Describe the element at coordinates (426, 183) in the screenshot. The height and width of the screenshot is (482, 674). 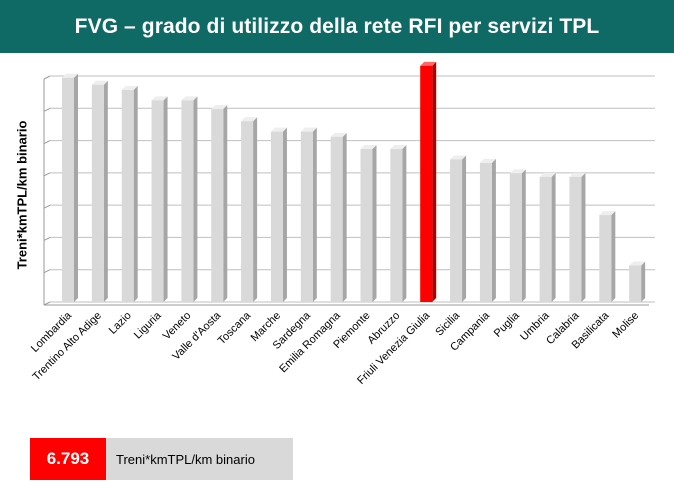
I see `bar-highlight` at that location.